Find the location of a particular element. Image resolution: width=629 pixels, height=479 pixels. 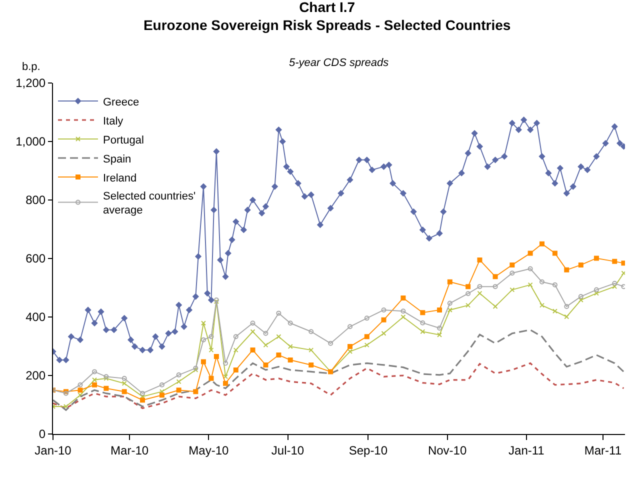

x-tick-label: Mar-11 is located at coordinates (603, 450).